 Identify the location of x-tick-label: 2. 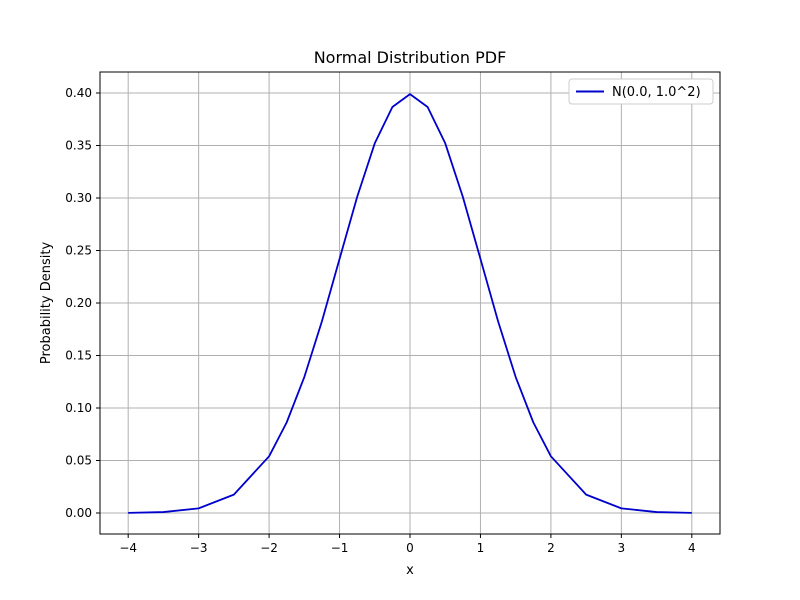
(551, 548).